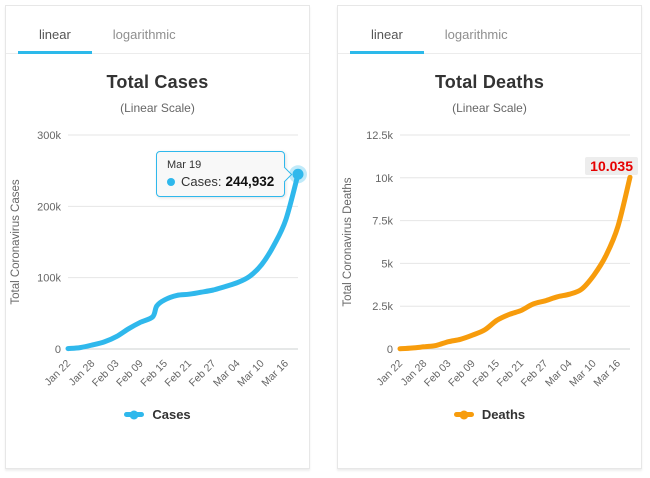  I want to click on svg-text: Total Coronavirus Cases, so click(16, 242).